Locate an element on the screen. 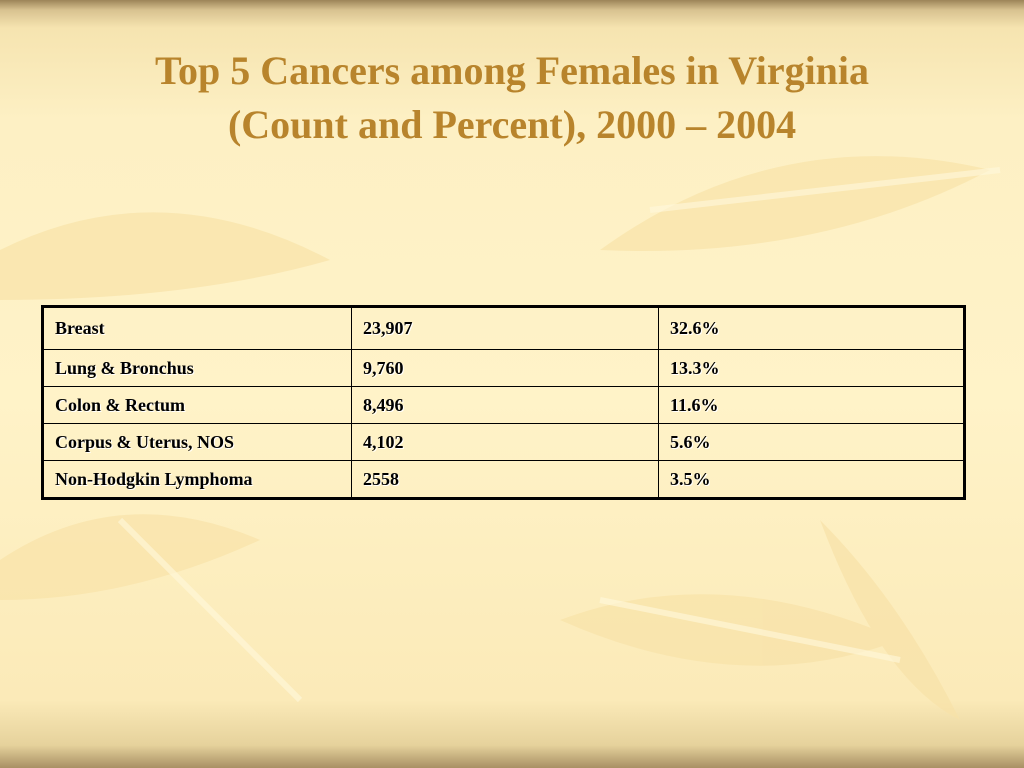 The width and height of the screenshot is (1024, 768). table-cell: Corpus & Uterus, NOS is located at coordinates (197, 442).